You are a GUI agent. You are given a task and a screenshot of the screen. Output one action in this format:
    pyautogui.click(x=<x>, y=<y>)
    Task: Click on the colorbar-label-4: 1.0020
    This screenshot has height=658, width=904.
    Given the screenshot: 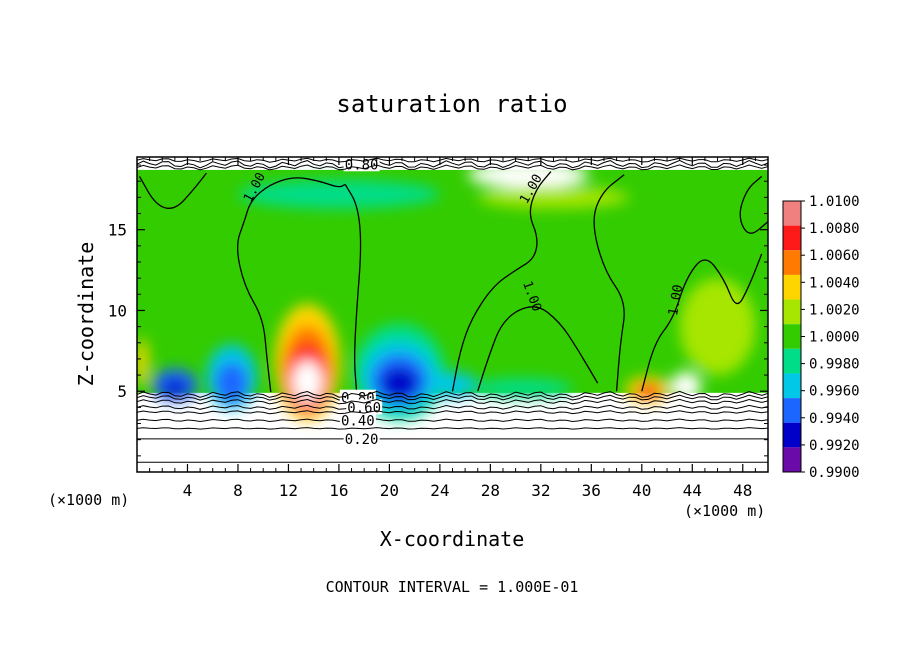 What is the action you would take?
    pyautogui.click(x=834, y=310)
    